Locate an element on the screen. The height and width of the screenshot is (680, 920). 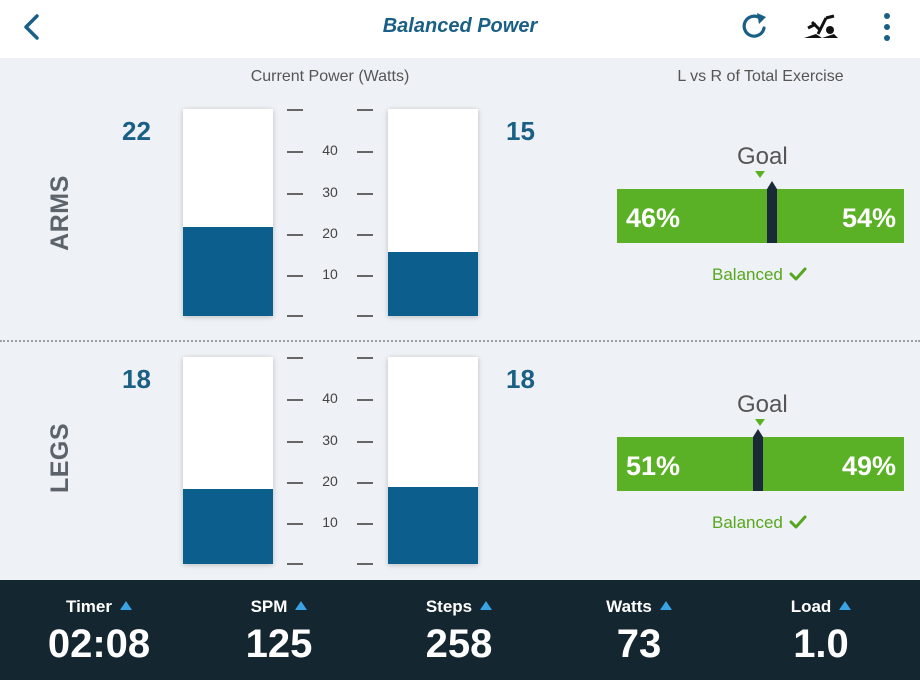
stat-timer-label: Timer is located at coordinates (89, 606).